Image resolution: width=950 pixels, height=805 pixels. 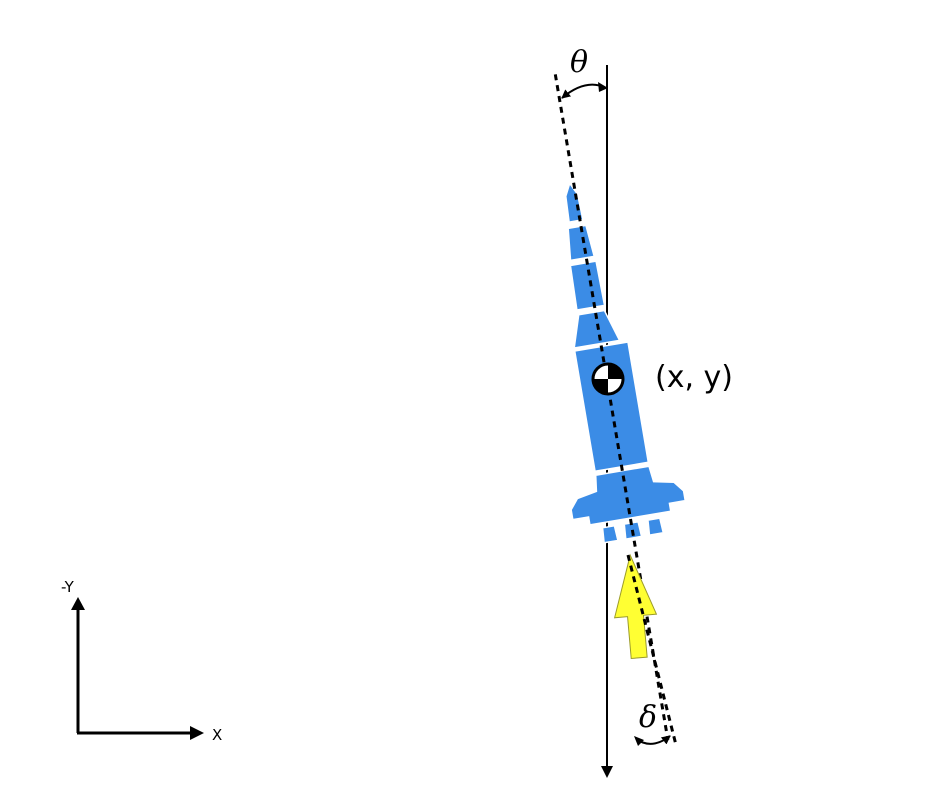 I want to click on thrust-arrow, so click(x=635, y=606).